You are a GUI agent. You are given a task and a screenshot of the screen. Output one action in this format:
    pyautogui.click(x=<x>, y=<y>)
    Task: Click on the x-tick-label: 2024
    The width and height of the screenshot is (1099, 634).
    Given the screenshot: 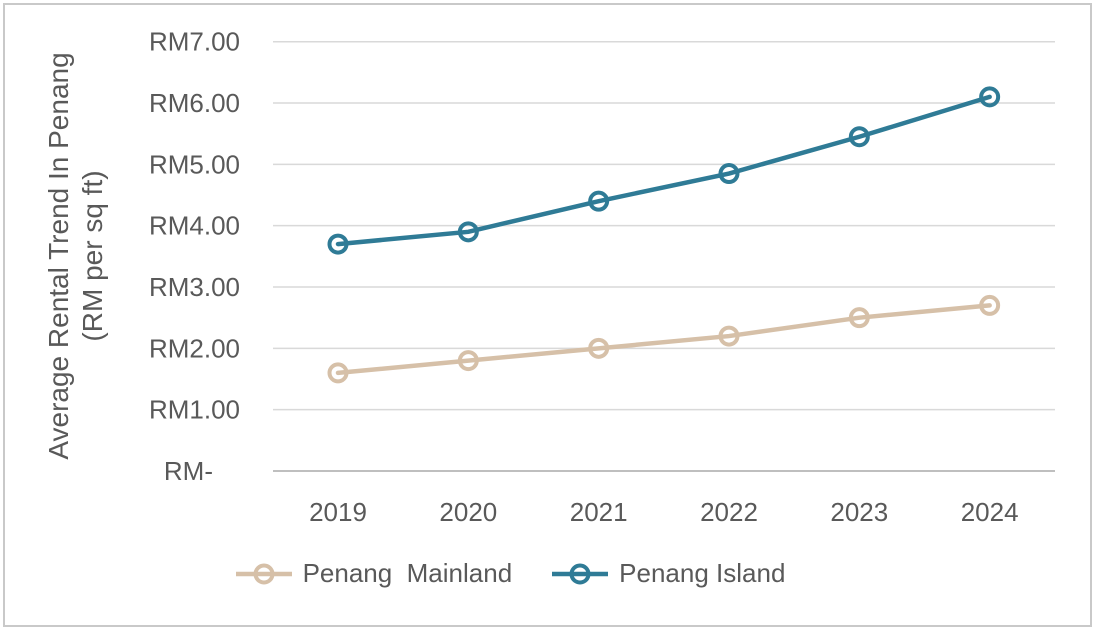 What is the action you would take?
    pyautogui.click(x=990, y=512)
    